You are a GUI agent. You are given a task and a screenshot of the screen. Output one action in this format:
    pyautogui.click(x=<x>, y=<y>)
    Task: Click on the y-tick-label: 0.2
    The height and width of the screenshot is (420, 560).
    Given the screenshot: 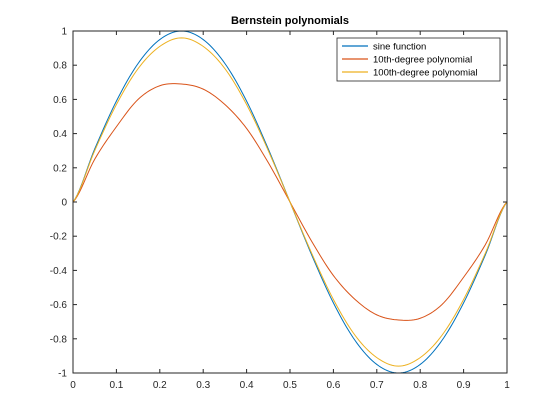 What is the action you would take?
    pyautogui.click(x=60, y=168)
    